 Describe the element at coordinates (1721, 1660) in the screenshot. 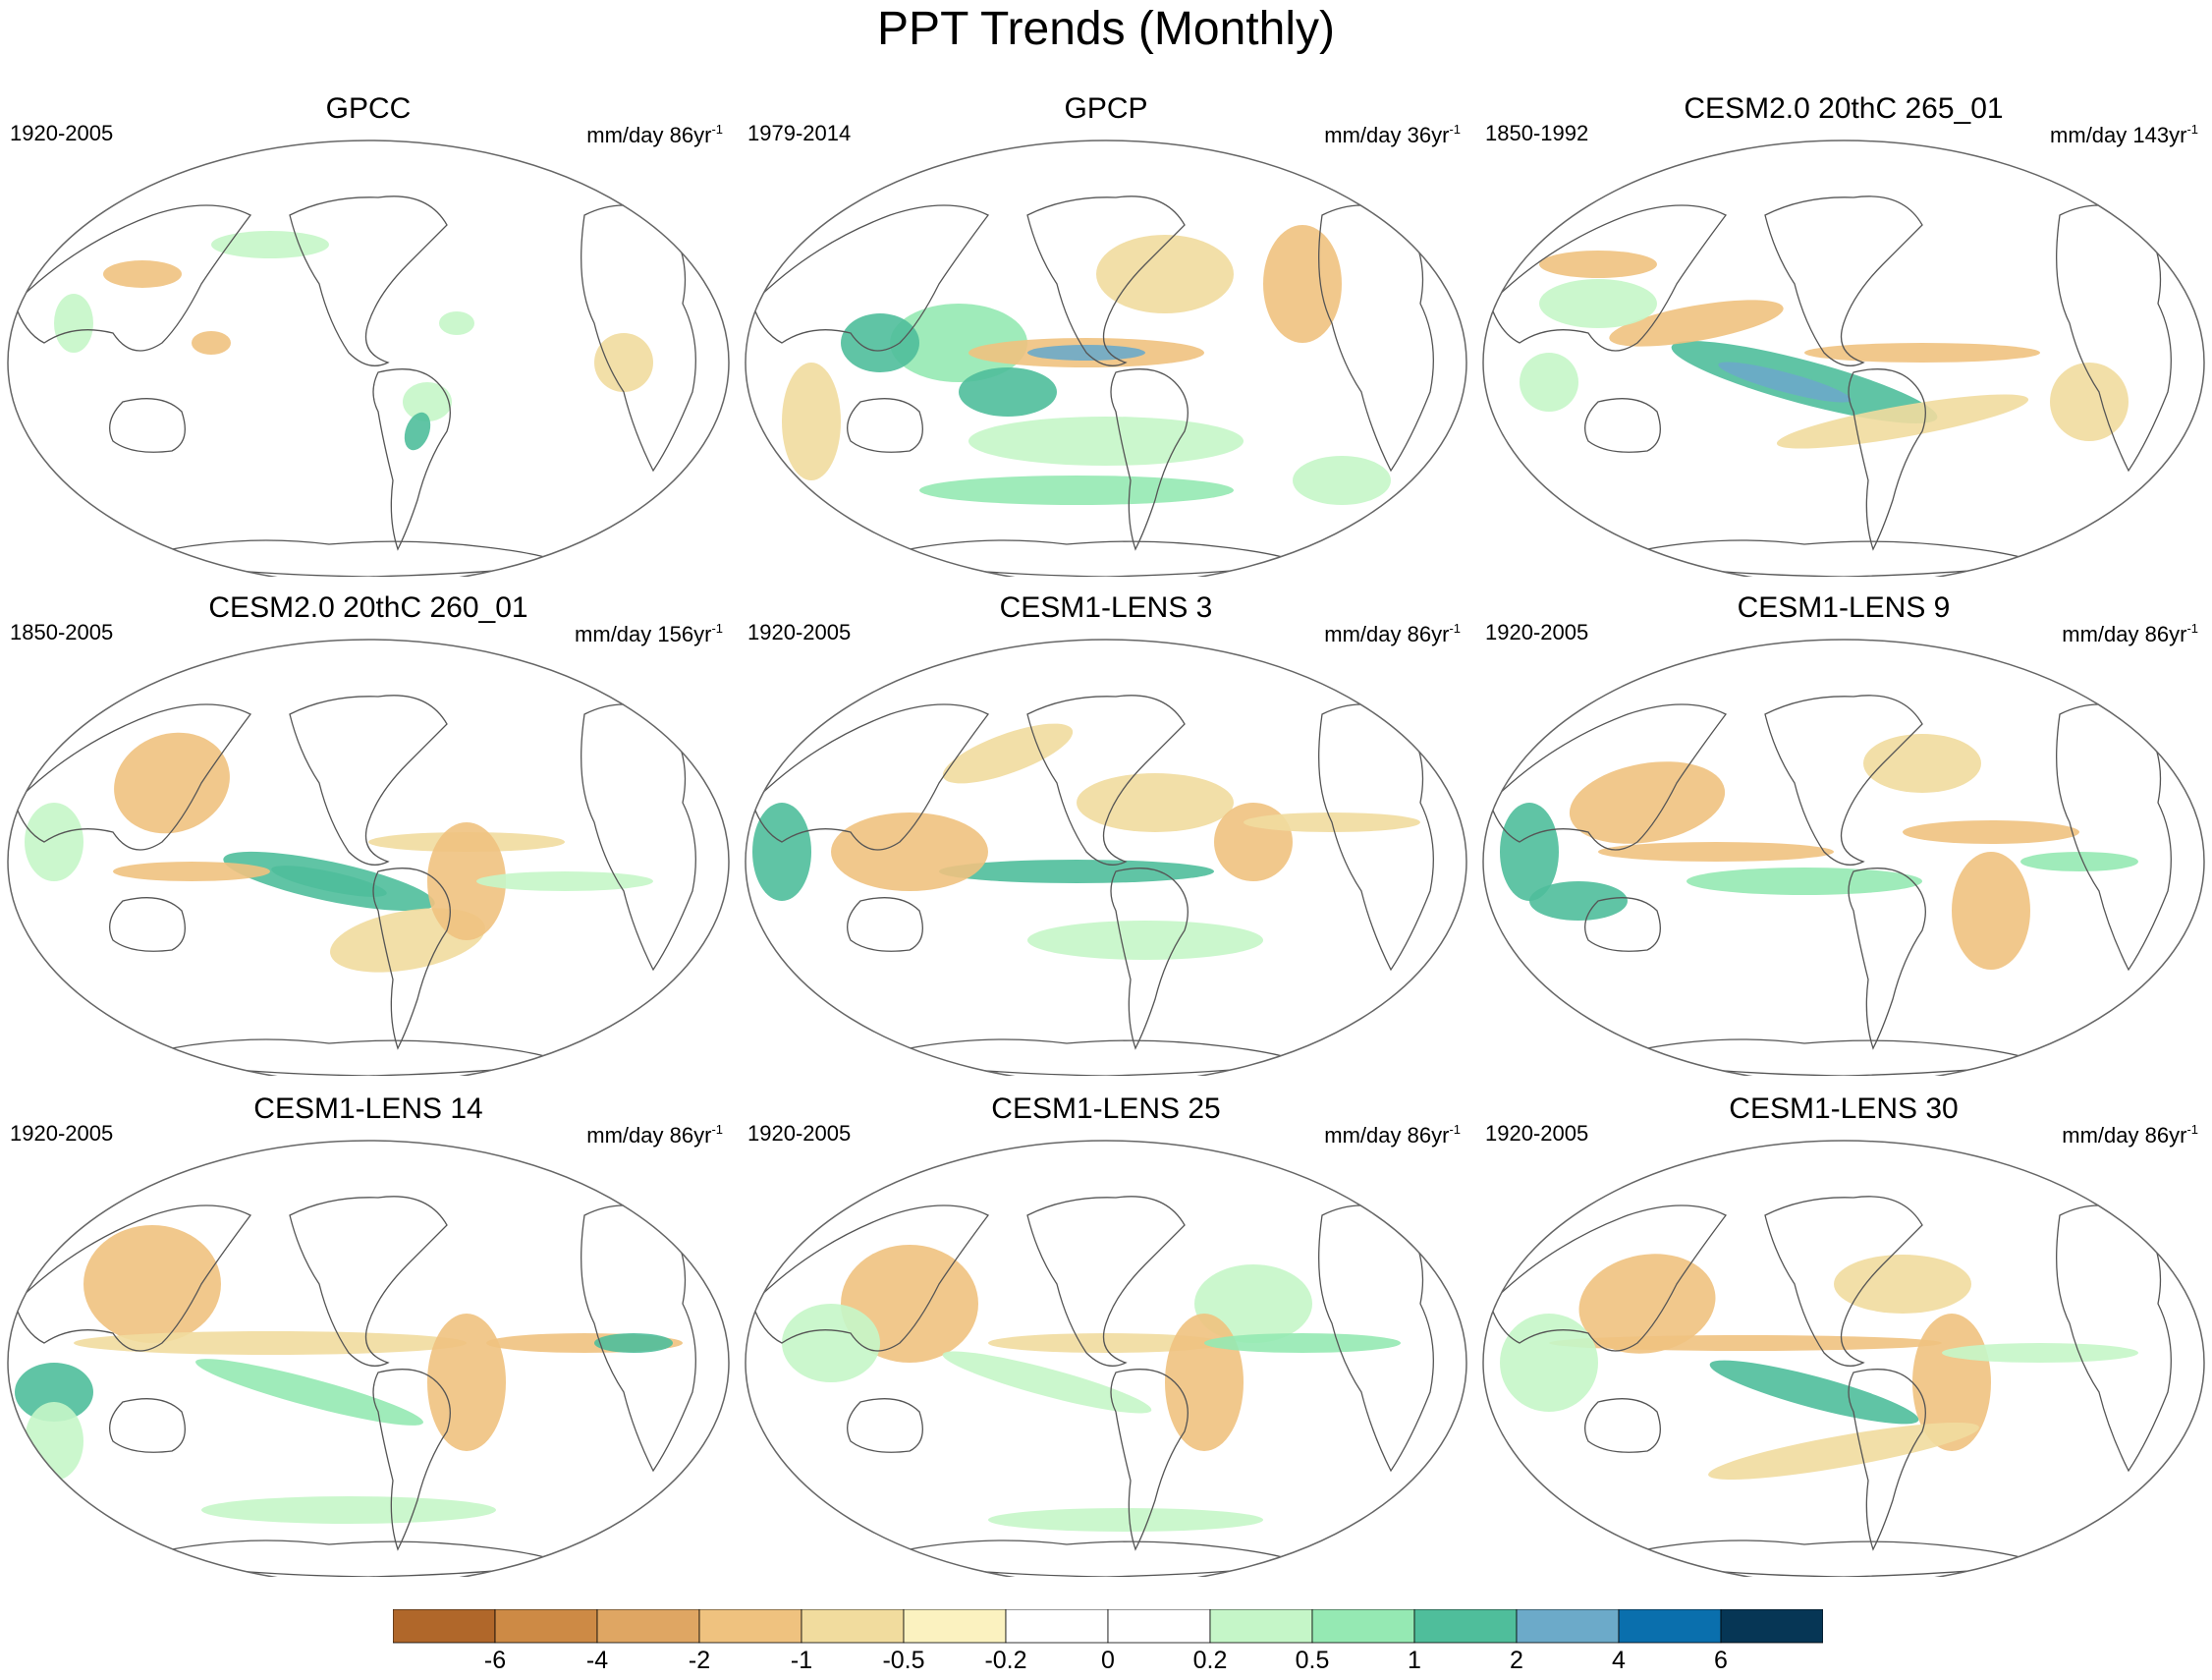

I see `colorbar-label: 6` at that location.